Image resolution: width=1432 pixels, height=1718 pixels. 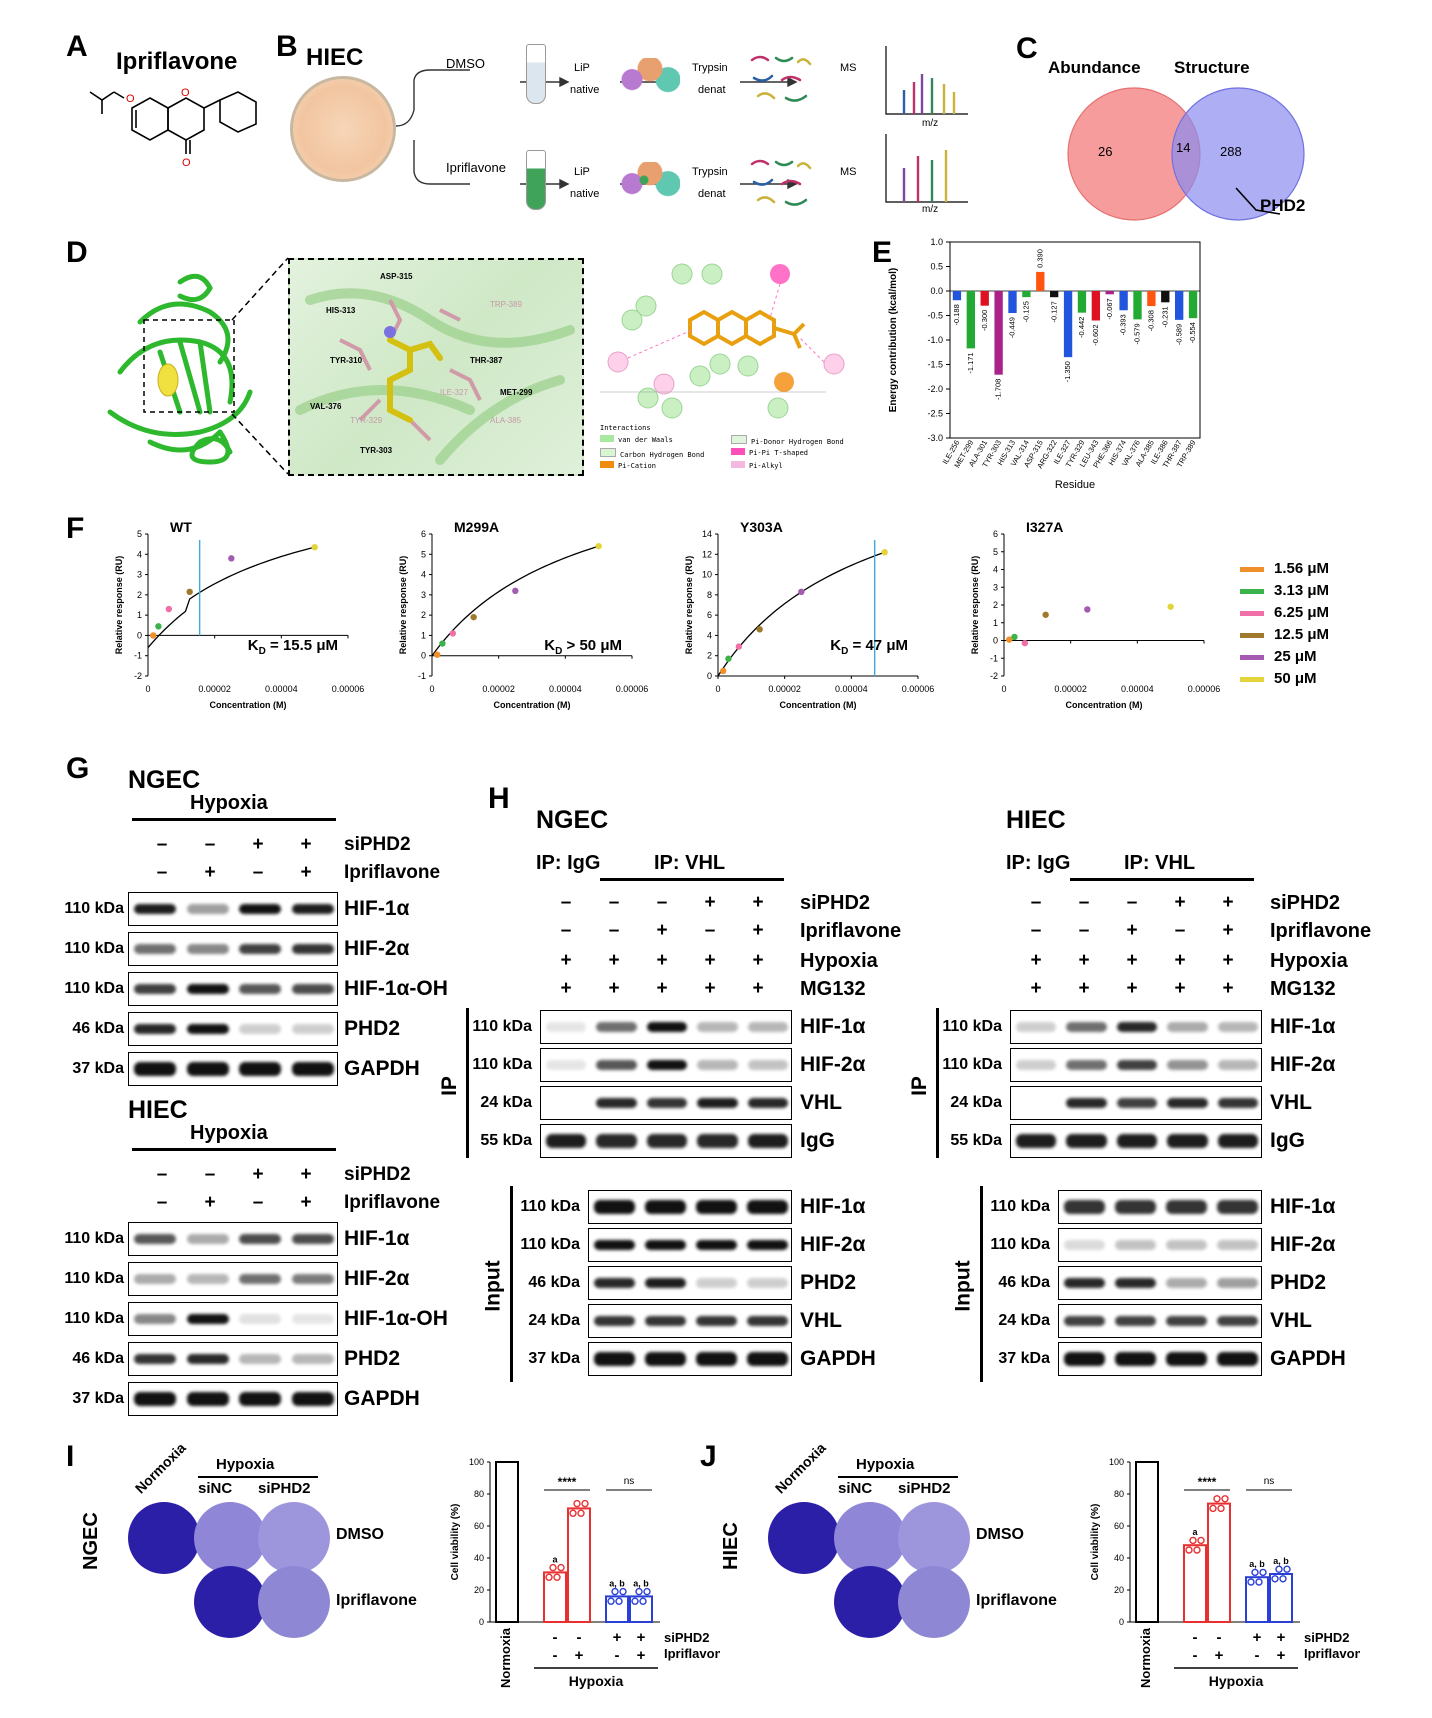 I want to click on y-tick-label: -1.0, so click(x=935, y=340).